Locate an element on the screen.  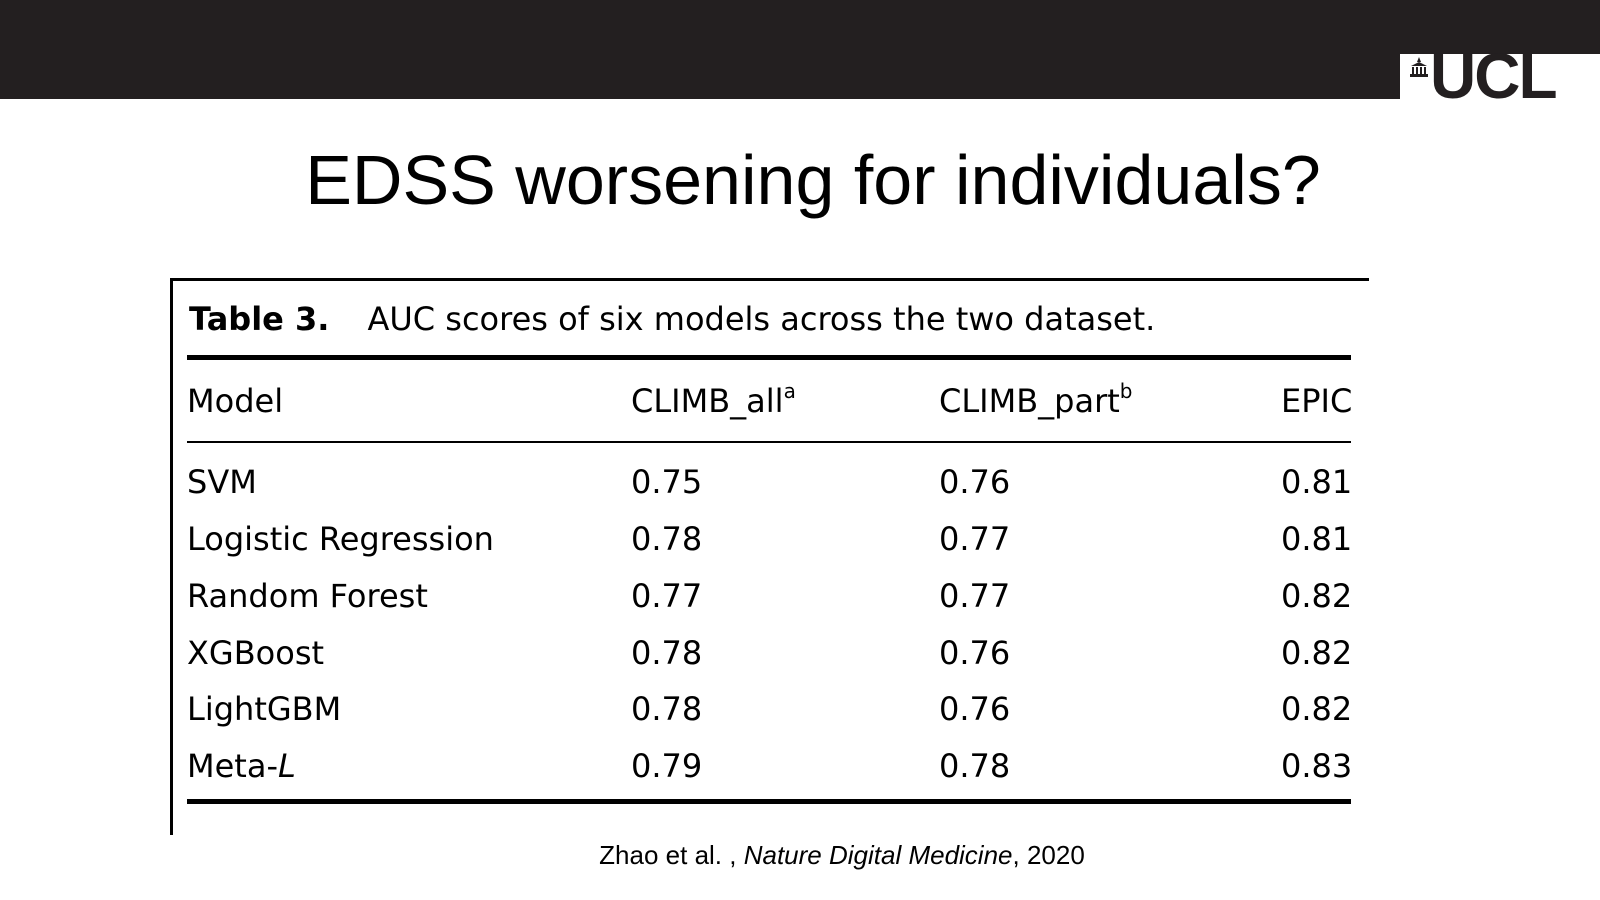
cell-climb-part: 0.78 is located at coordinates (975, 766).